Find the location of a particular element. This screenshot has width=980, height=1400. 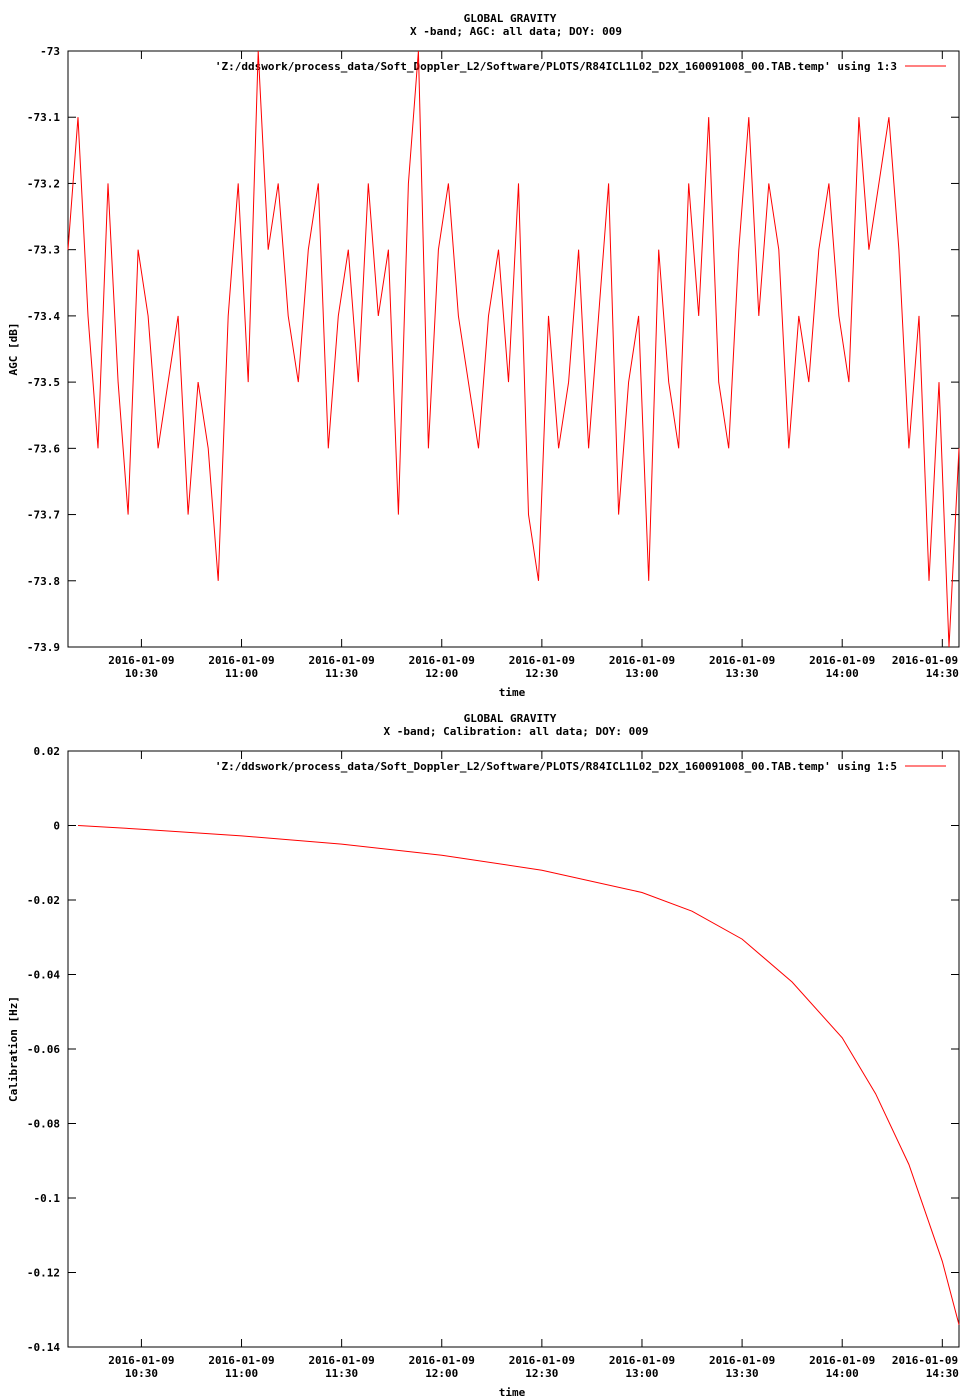

y-tick-label: -0.02 is located at coordinates (43, 900).